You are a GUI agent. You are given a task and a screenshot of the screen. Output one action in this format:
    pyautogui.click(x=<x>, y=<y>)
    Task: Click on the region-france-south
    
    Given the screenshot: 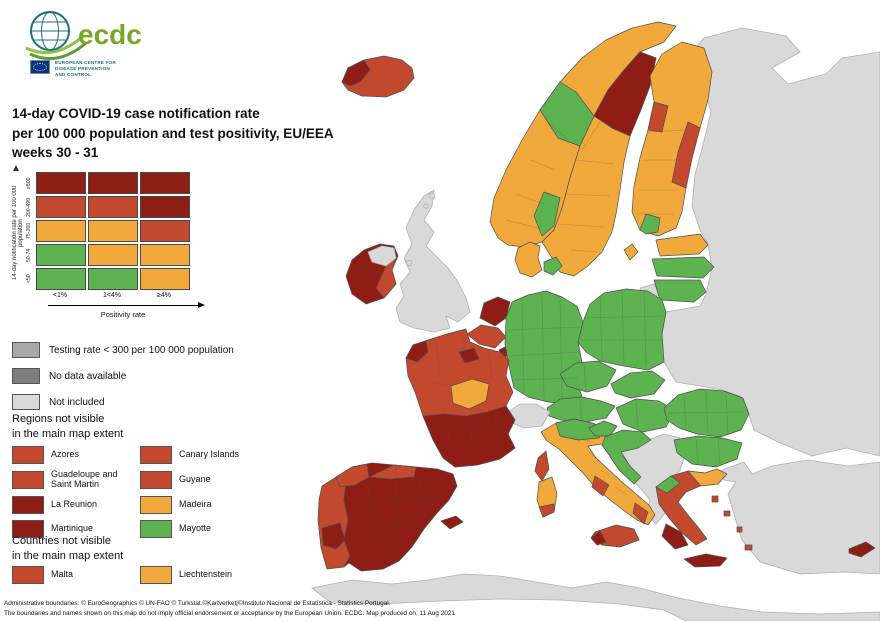 What is the action you would take?
    pyautogui.click(x=469, y=436)
    